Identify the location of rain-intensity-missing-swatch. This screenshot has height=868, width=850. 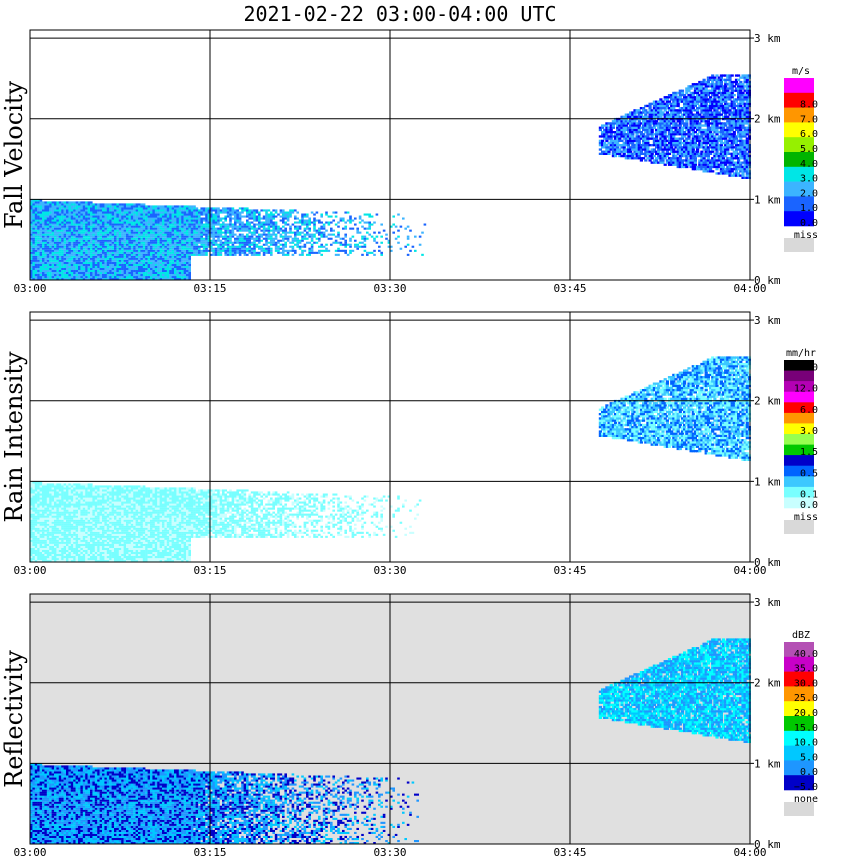
(799, 527).